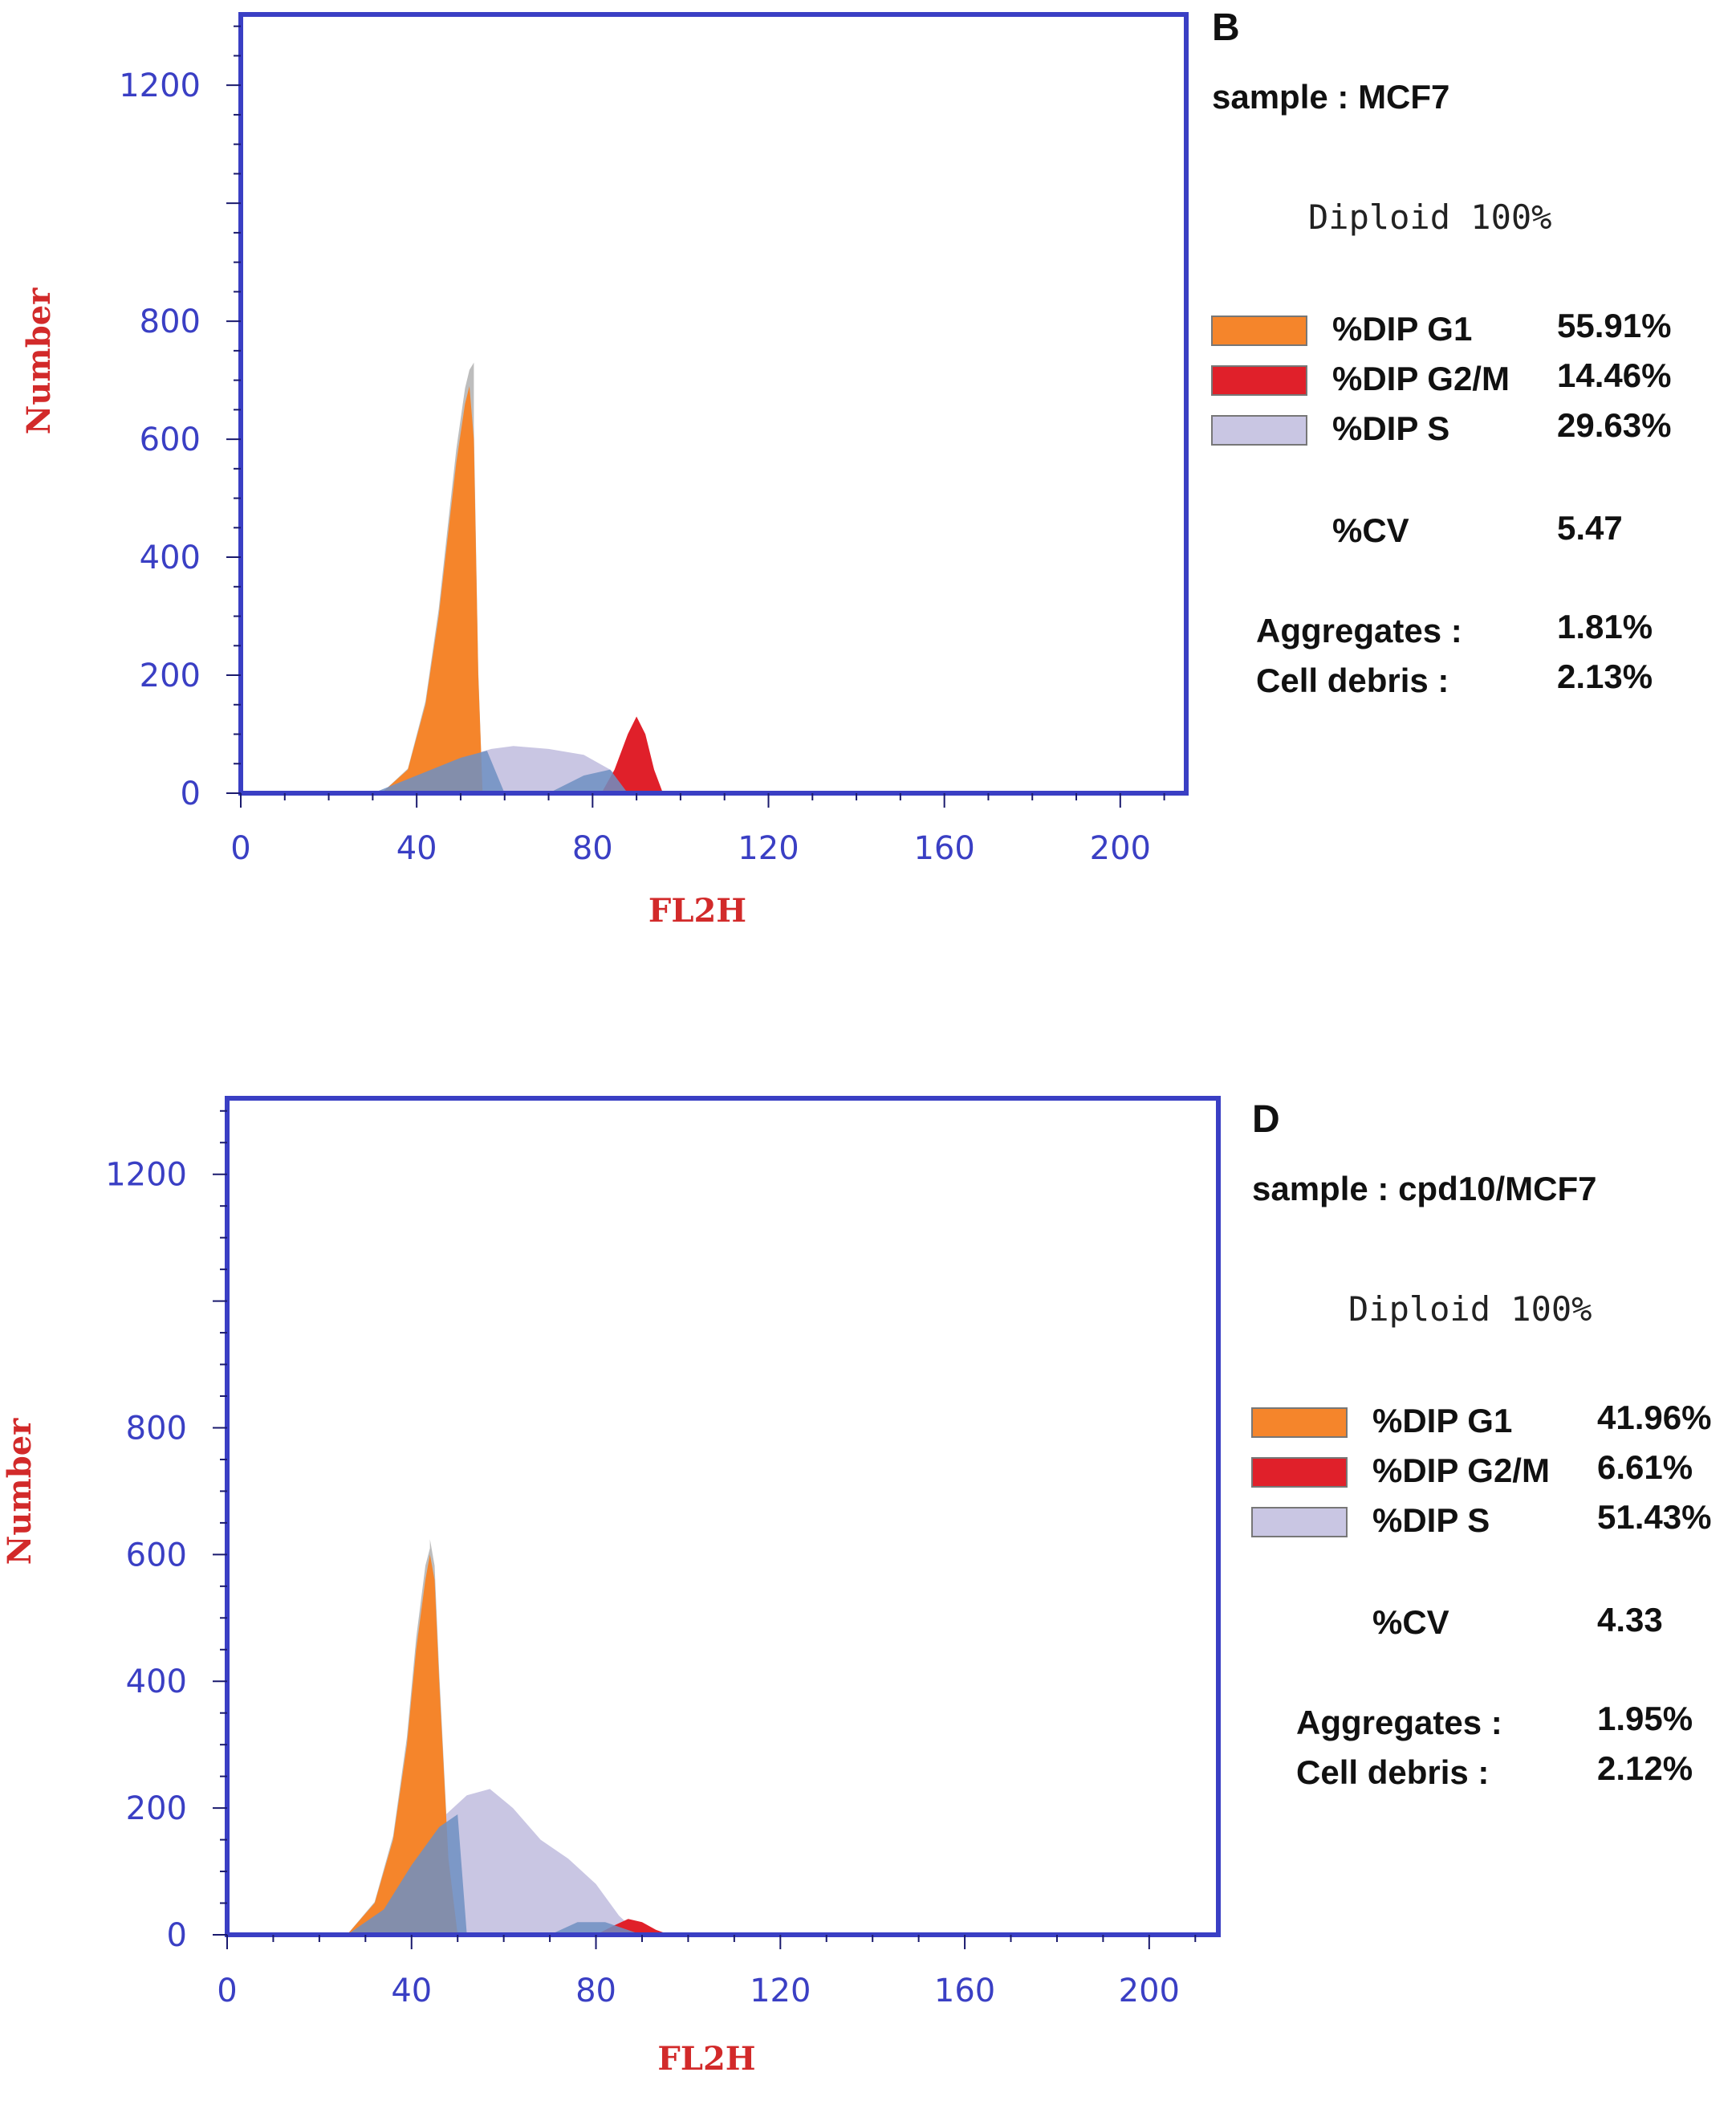 This screenshot has width=1736, height=2109. What do you see at coordinates (1605, 627) in the screenshot?
I see `aggregates-value: 1.81%` at bounding box center [1605, 627].